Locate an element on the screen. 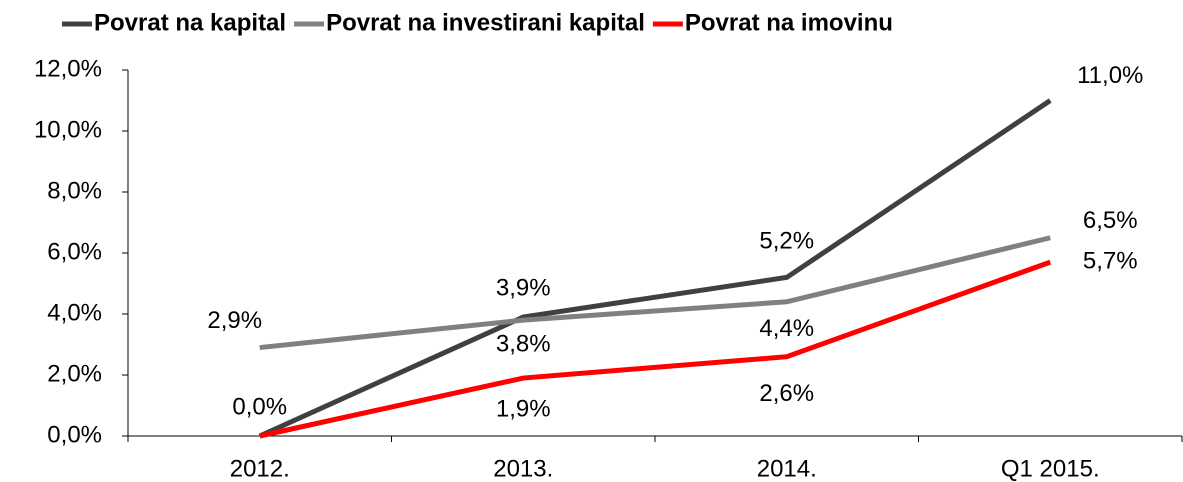 The width and height of the screenshot is (1183, 482). data-label: 6,5% is located at coordinates (1110, 220).